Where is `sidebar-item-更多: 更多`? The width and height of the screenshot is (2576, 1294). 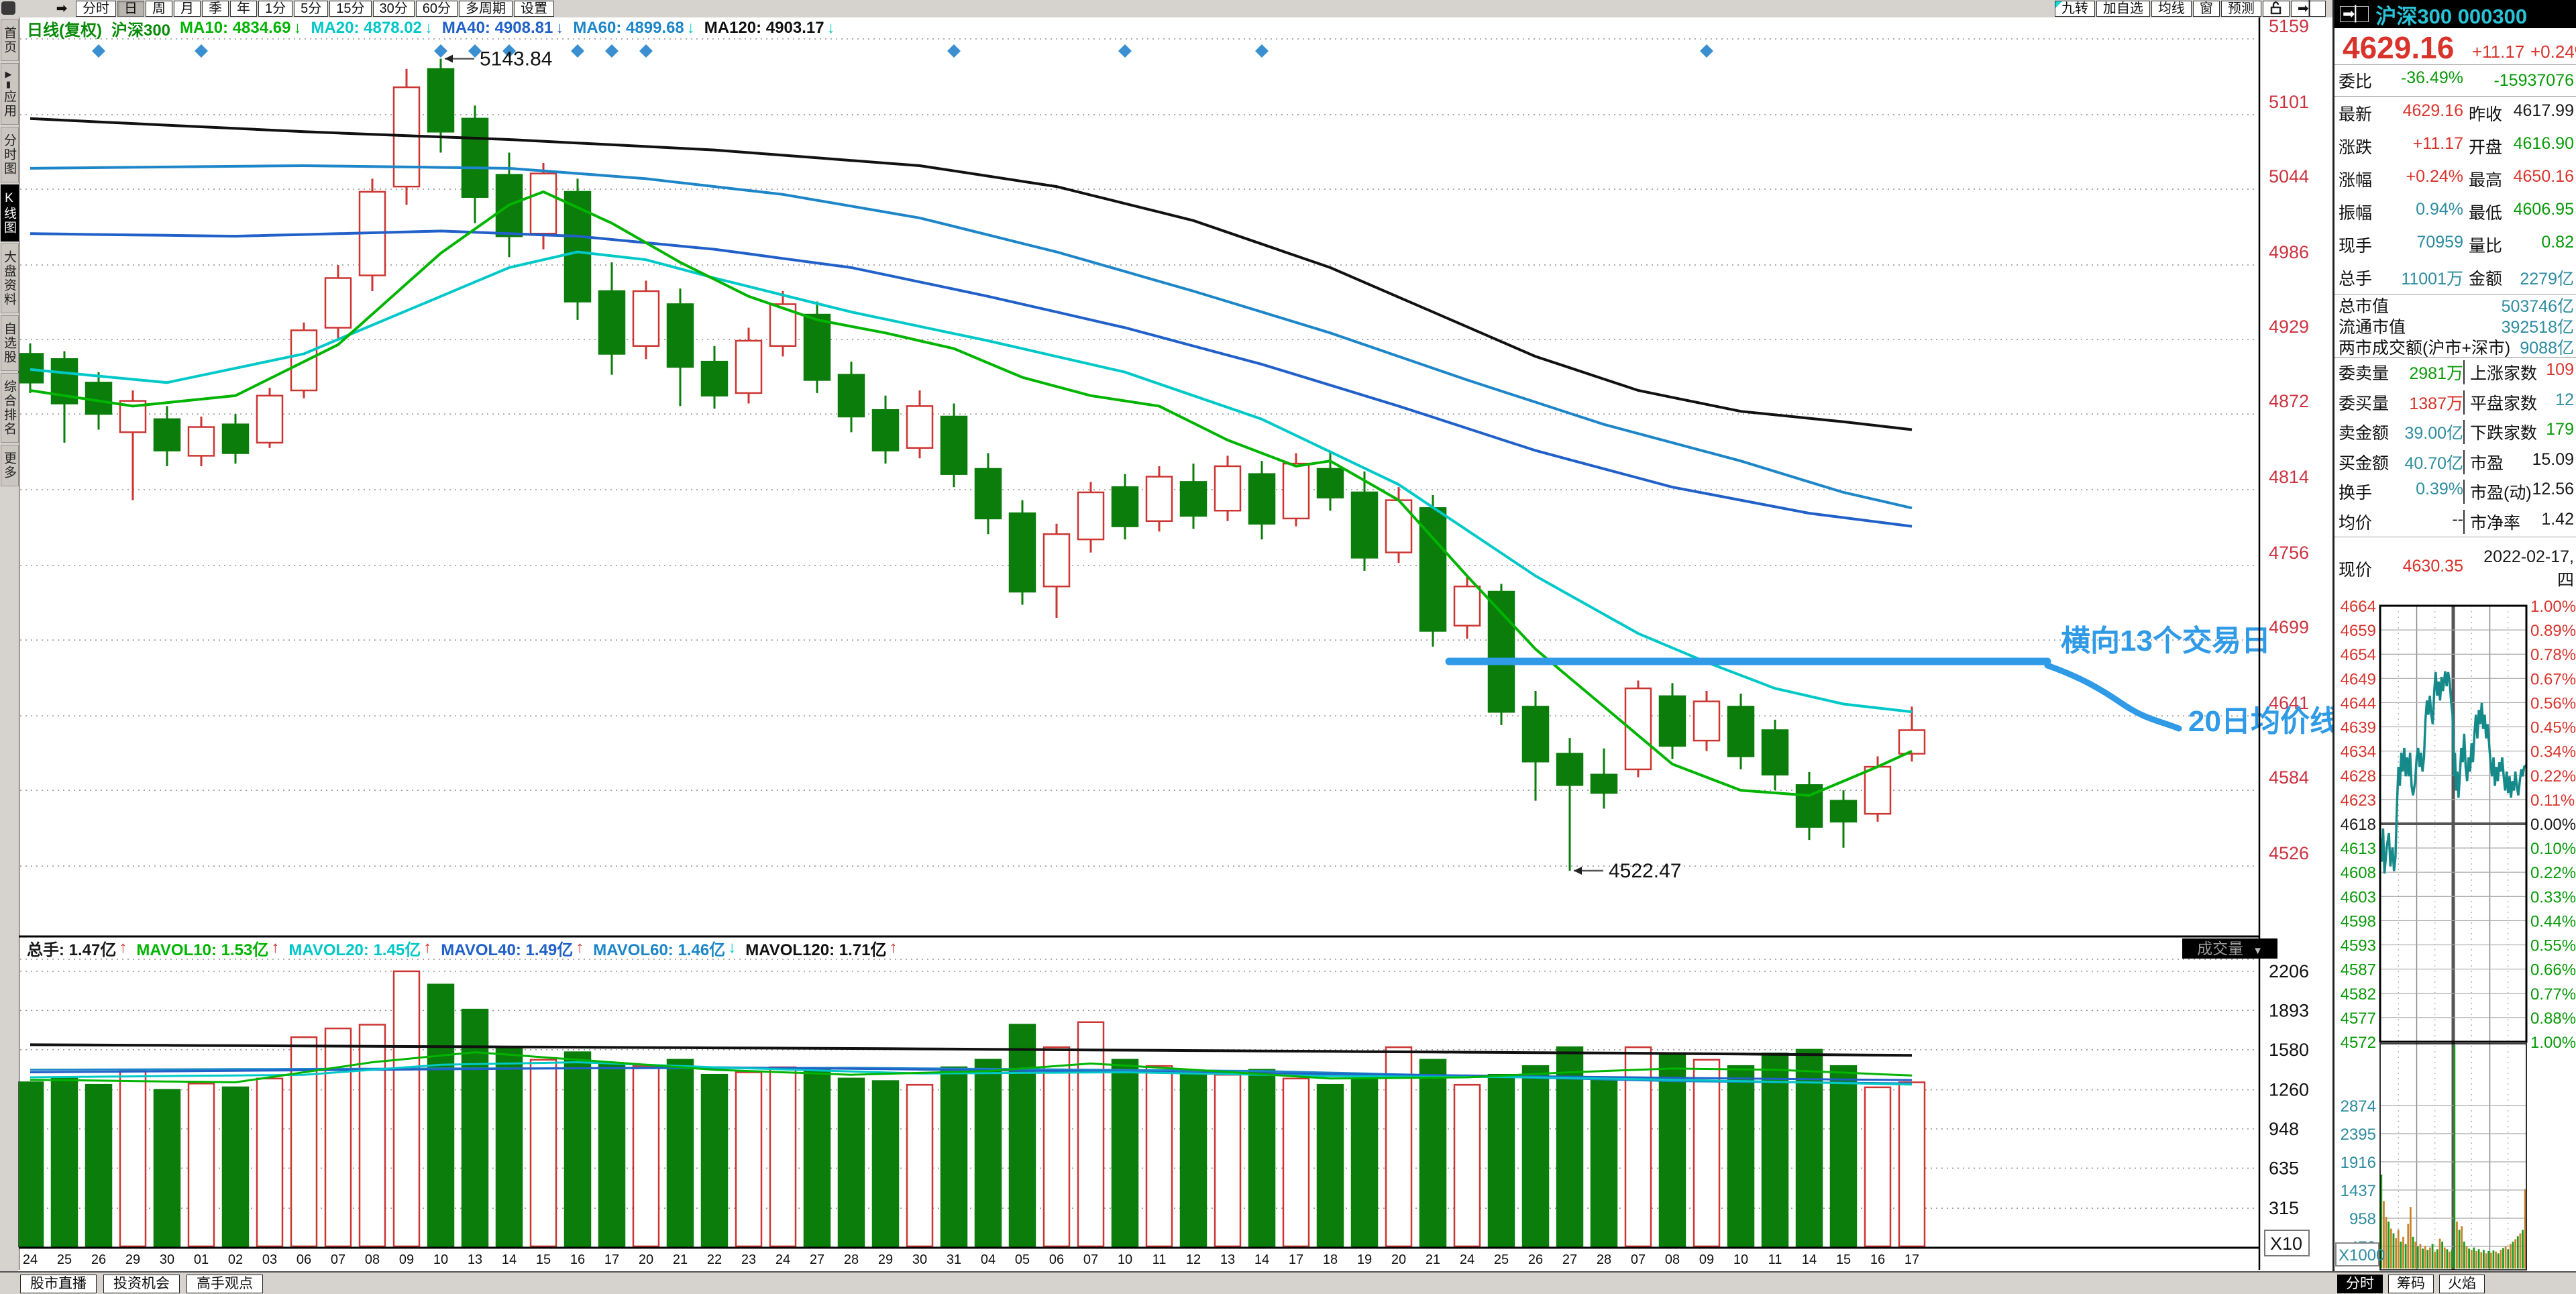
sidebar-item-更多: 更多 is located at coordinates (10, 465).